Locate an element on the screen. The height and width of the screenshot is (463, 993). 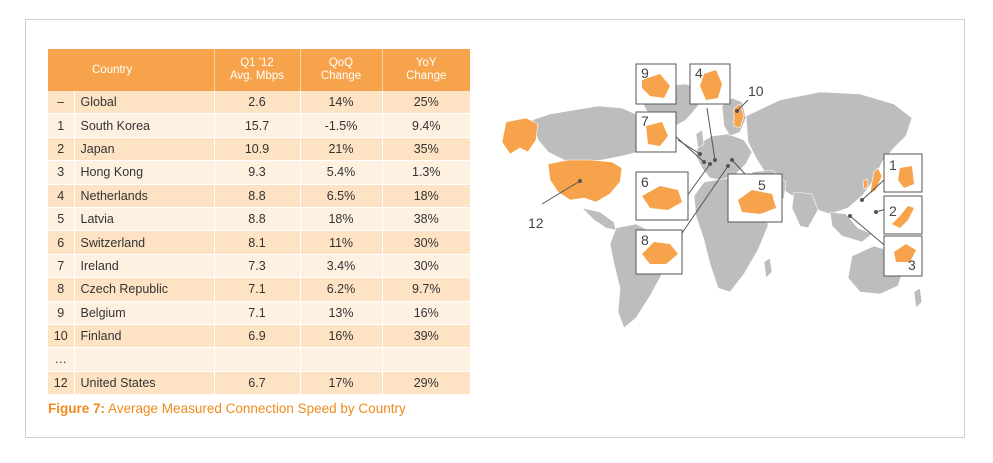
table-row: 9 Belgium 7.1 13% 16% is located at coordinates (259, 313).